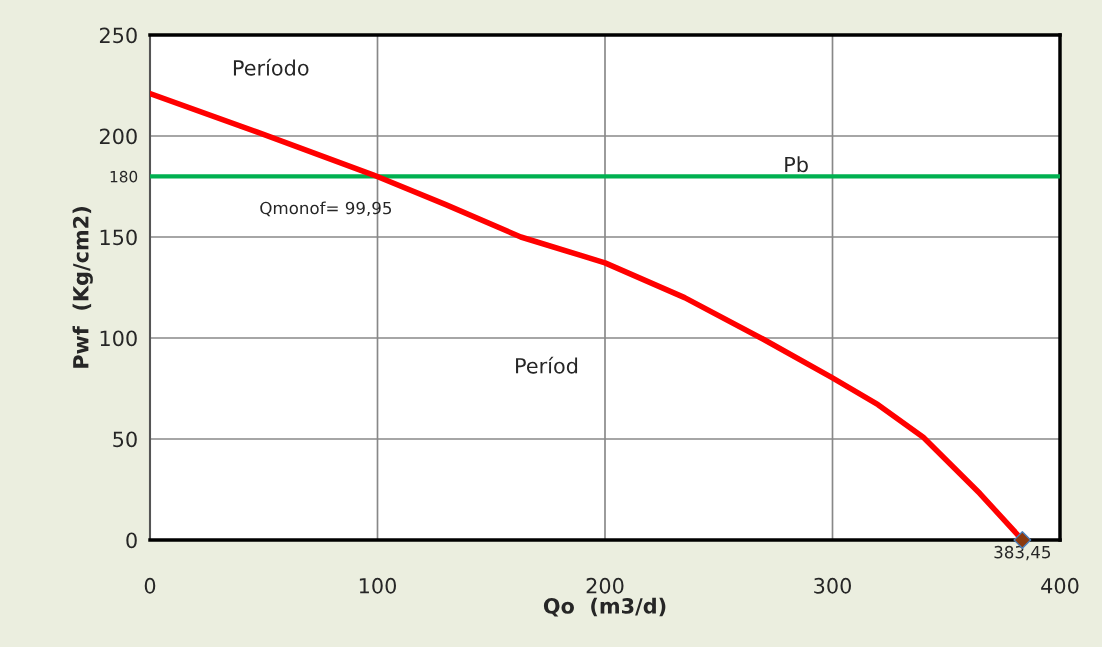 Image resolution: width=1102 pixels, height=647 pixels. Describe the element at coordinates (604, 607) in the screenshot. I see `x-axis-title: Qo (m3/d)` at that location.